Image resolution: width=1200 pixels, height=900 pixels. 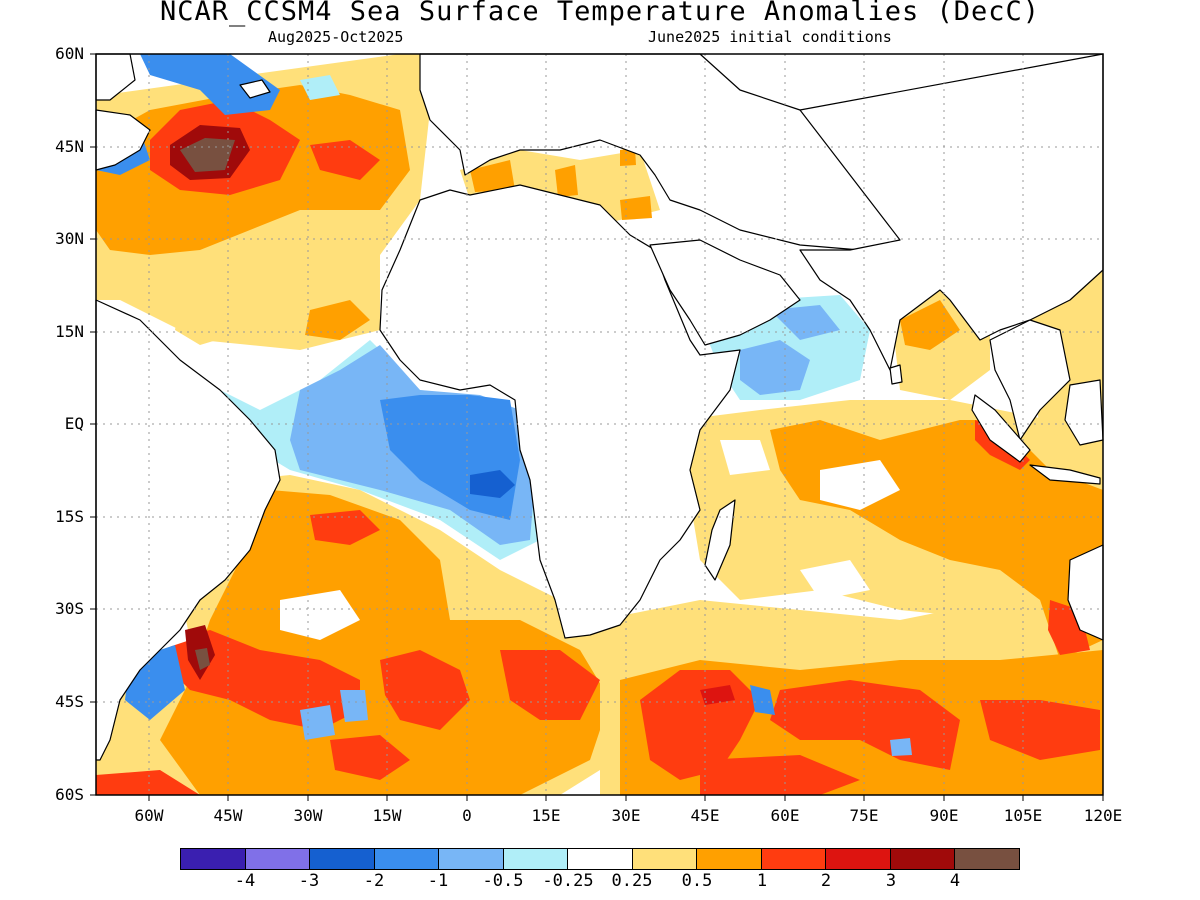 What do you see at coordinates (69, 331) in the screenshot?
I see `lat-label-15n: 15N` at bounding box center [69, 331].